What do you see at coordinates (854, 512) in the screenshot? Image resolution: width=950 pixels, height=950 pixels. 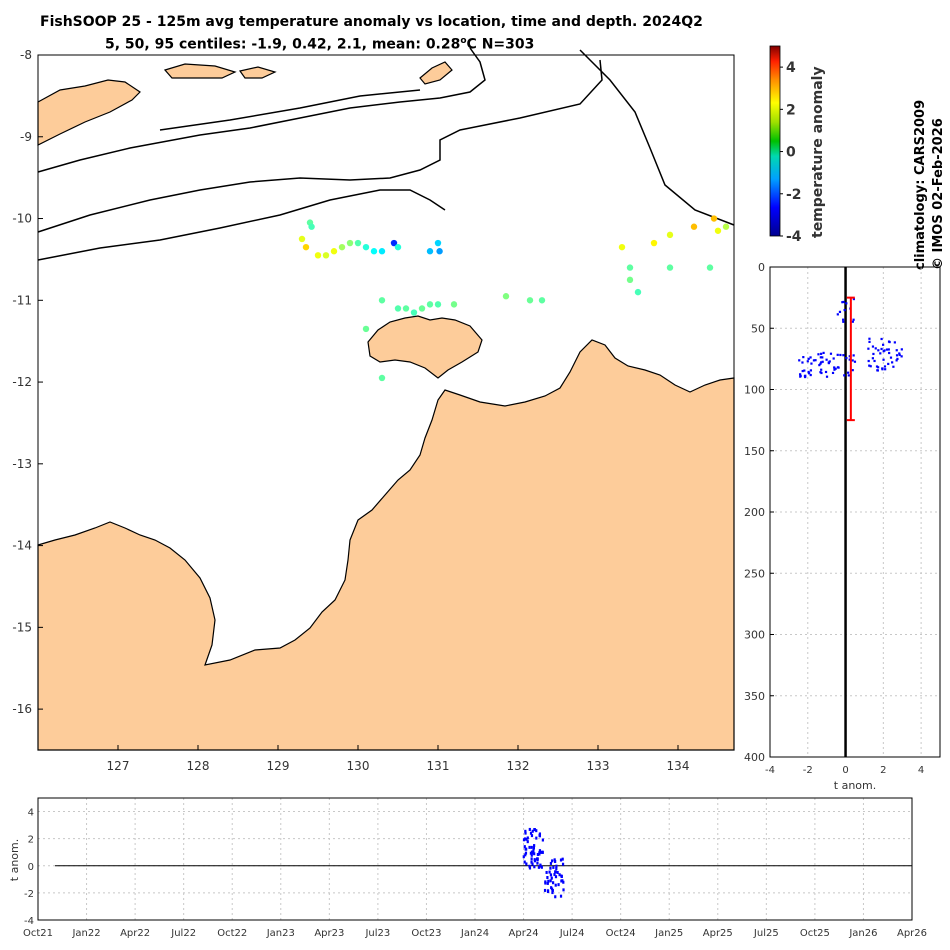 I see `depth-grid` at bounding box center [854, 512].